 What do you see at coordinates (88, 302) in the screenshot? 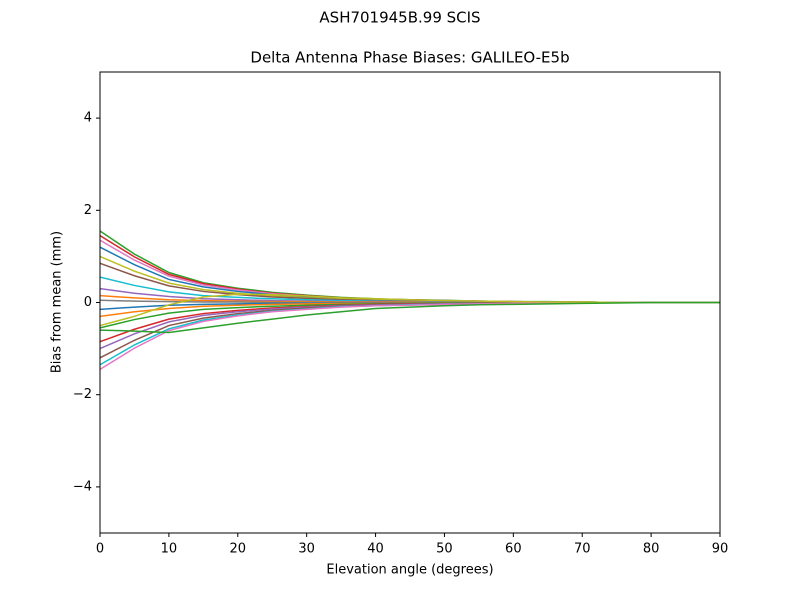
I see `y-tick-label: 0` at bounding box center [88, 302].